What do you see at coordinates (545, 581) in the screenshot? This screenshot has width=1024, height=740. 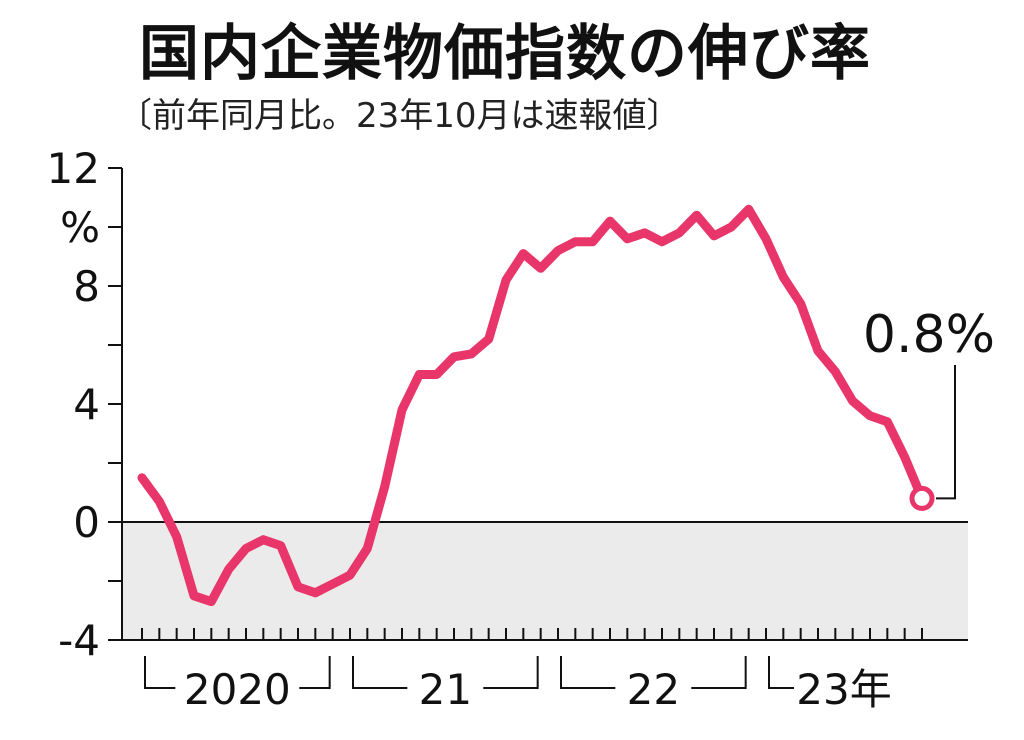 I see `negative-value-band` at bounding box center [545, 581].